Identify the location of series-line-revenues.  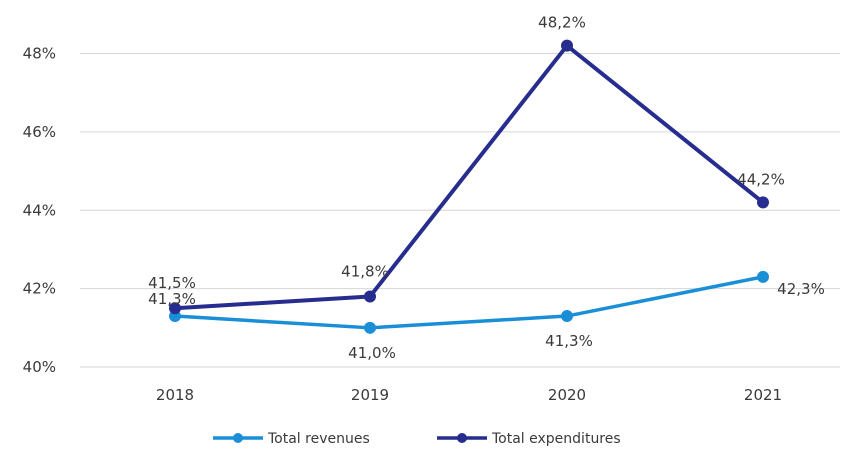
(469, 302).